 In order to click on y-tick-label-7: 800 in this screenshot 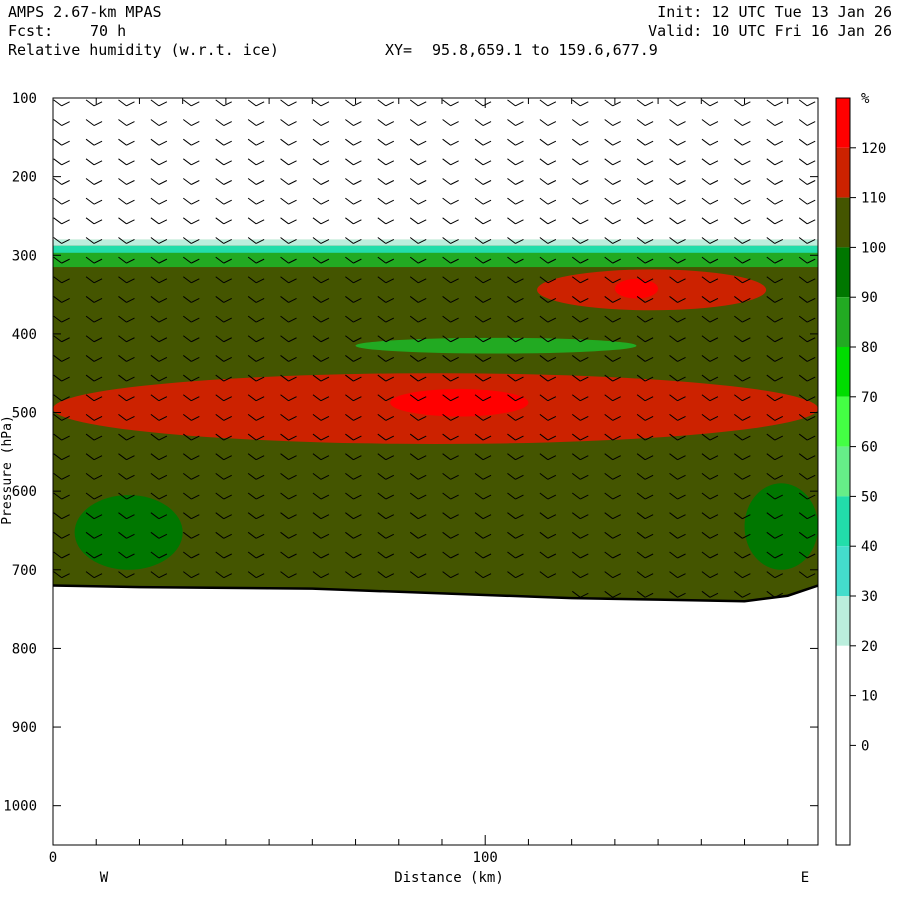, I will do `click(24, 649)`.